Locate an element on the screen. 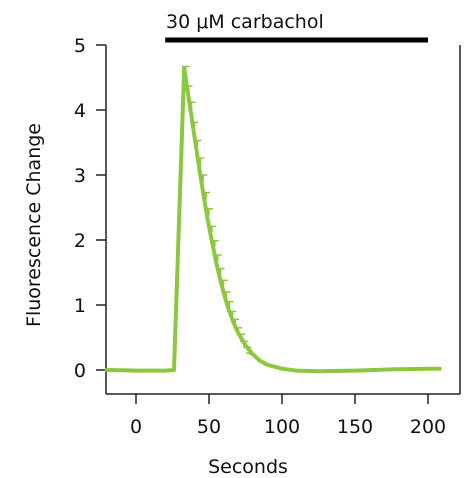  x-axis-label: Seconds is located at coordinates (248, 467).